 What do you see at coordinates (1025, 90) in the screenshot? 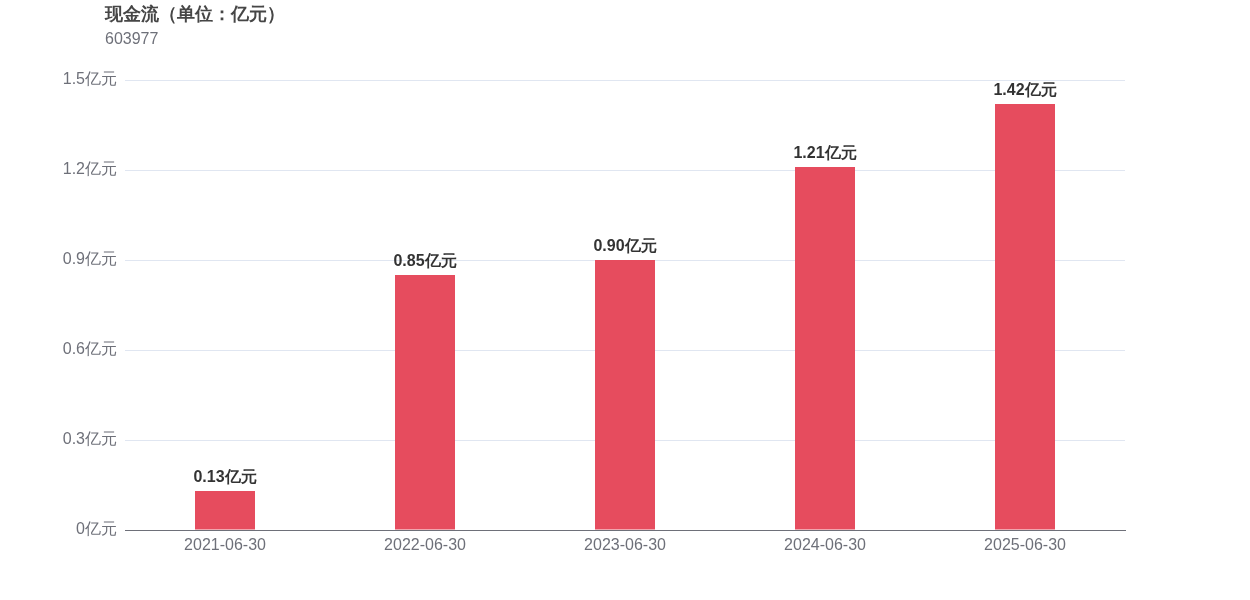
I see `data-label: 1.42亿元` at bounding box center [1025, 90].